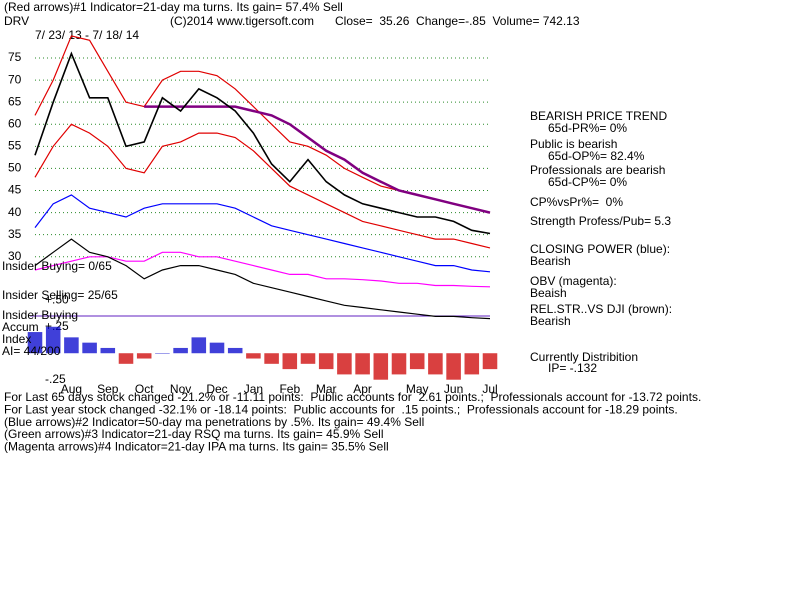 This screenshot has width=800, height=600. What do you see at coordinates (600, 221) in the screenshot?
I see `panel-text: Strength Profess/Pub= 5.3` at bounding box center [600, 221].